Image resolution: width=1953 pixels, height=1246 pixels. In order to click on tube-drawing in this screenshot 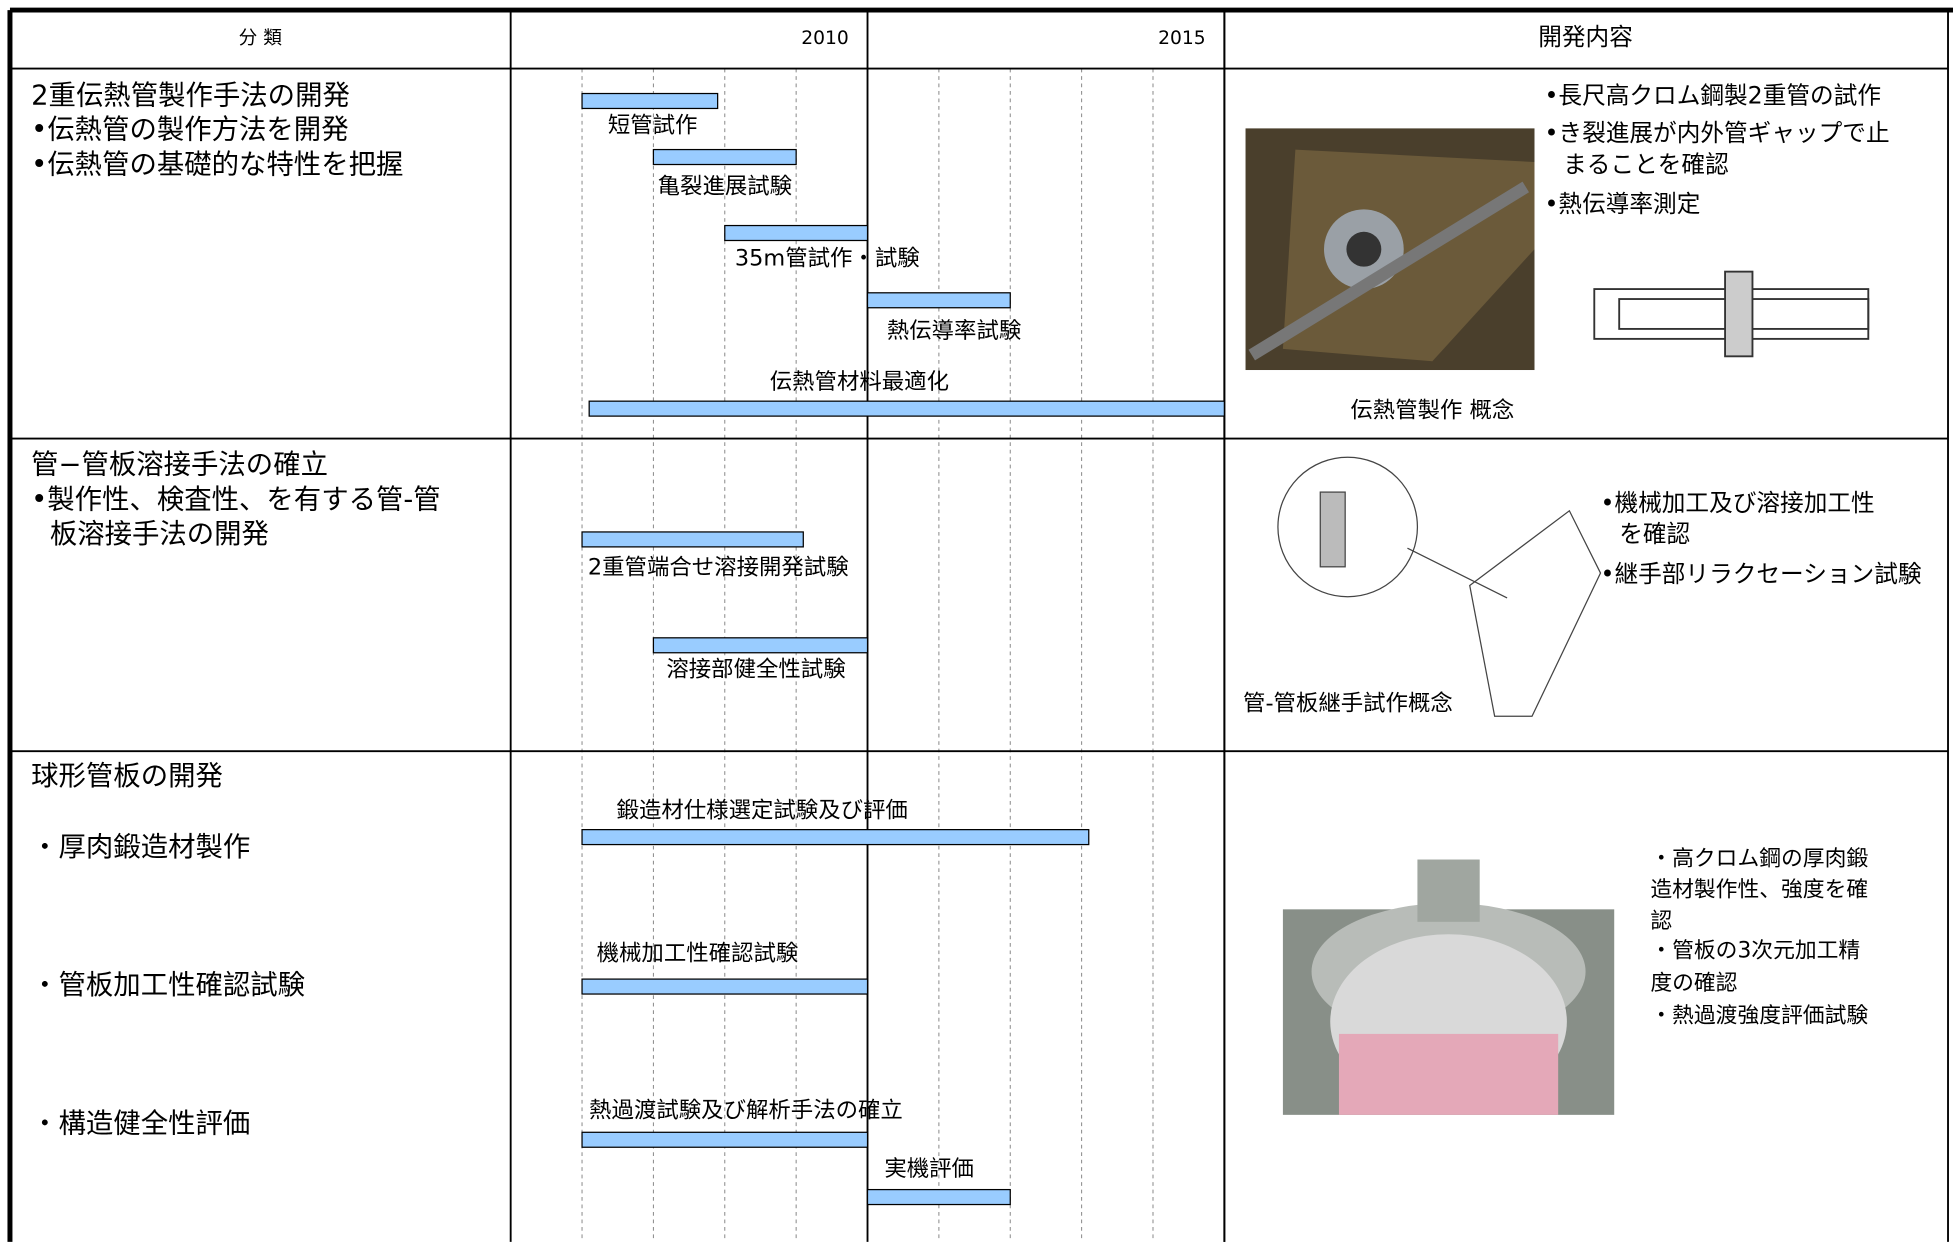, I will do `click(1731, 314)`.